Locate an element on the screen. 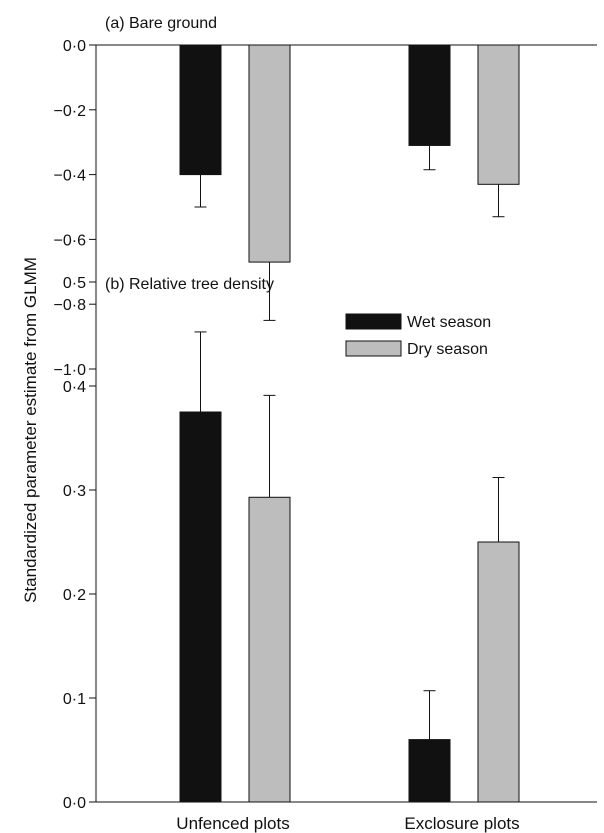 This screenshot has width=604, height=833. x-label-unfenced: Unfenced plots is located at coordinates (232, 823).